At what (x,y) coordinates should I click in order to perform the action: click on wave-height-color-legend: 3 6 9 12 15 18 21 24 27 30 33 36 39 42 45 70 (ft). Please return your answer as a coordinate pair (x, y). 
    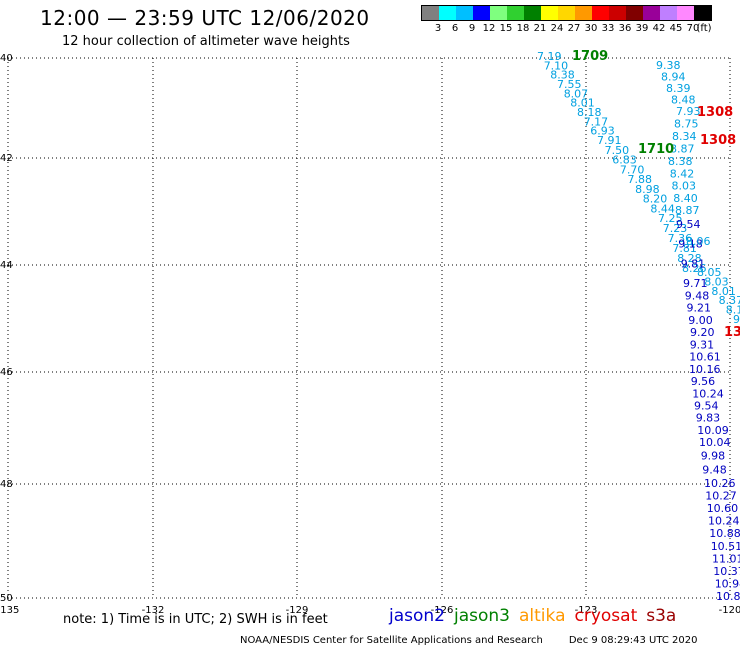
    Looking at the image, I should click on (566, 20).